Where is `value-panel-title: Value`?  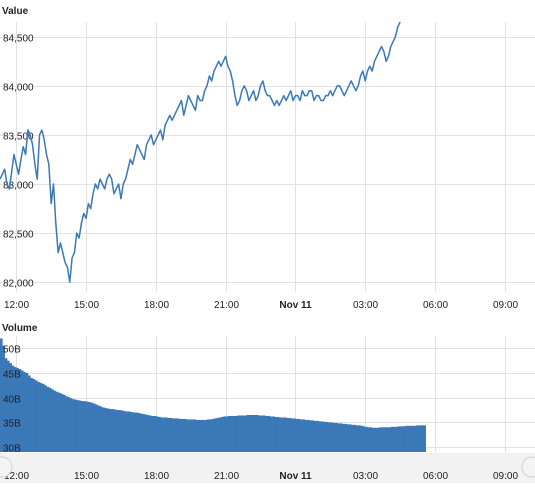 value-panel-title: Value is located at coordinates (15, 11).